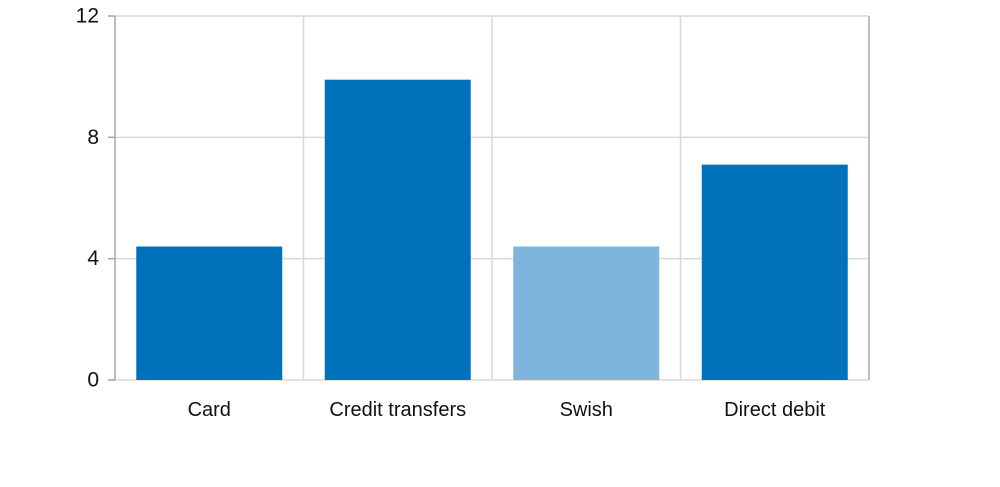 This screenshot has width=1000, height=487. What do you see at coordinates (87, 16) in the screenshot?
I see `y-tick-label: 12` at bounding box center [87, 16].